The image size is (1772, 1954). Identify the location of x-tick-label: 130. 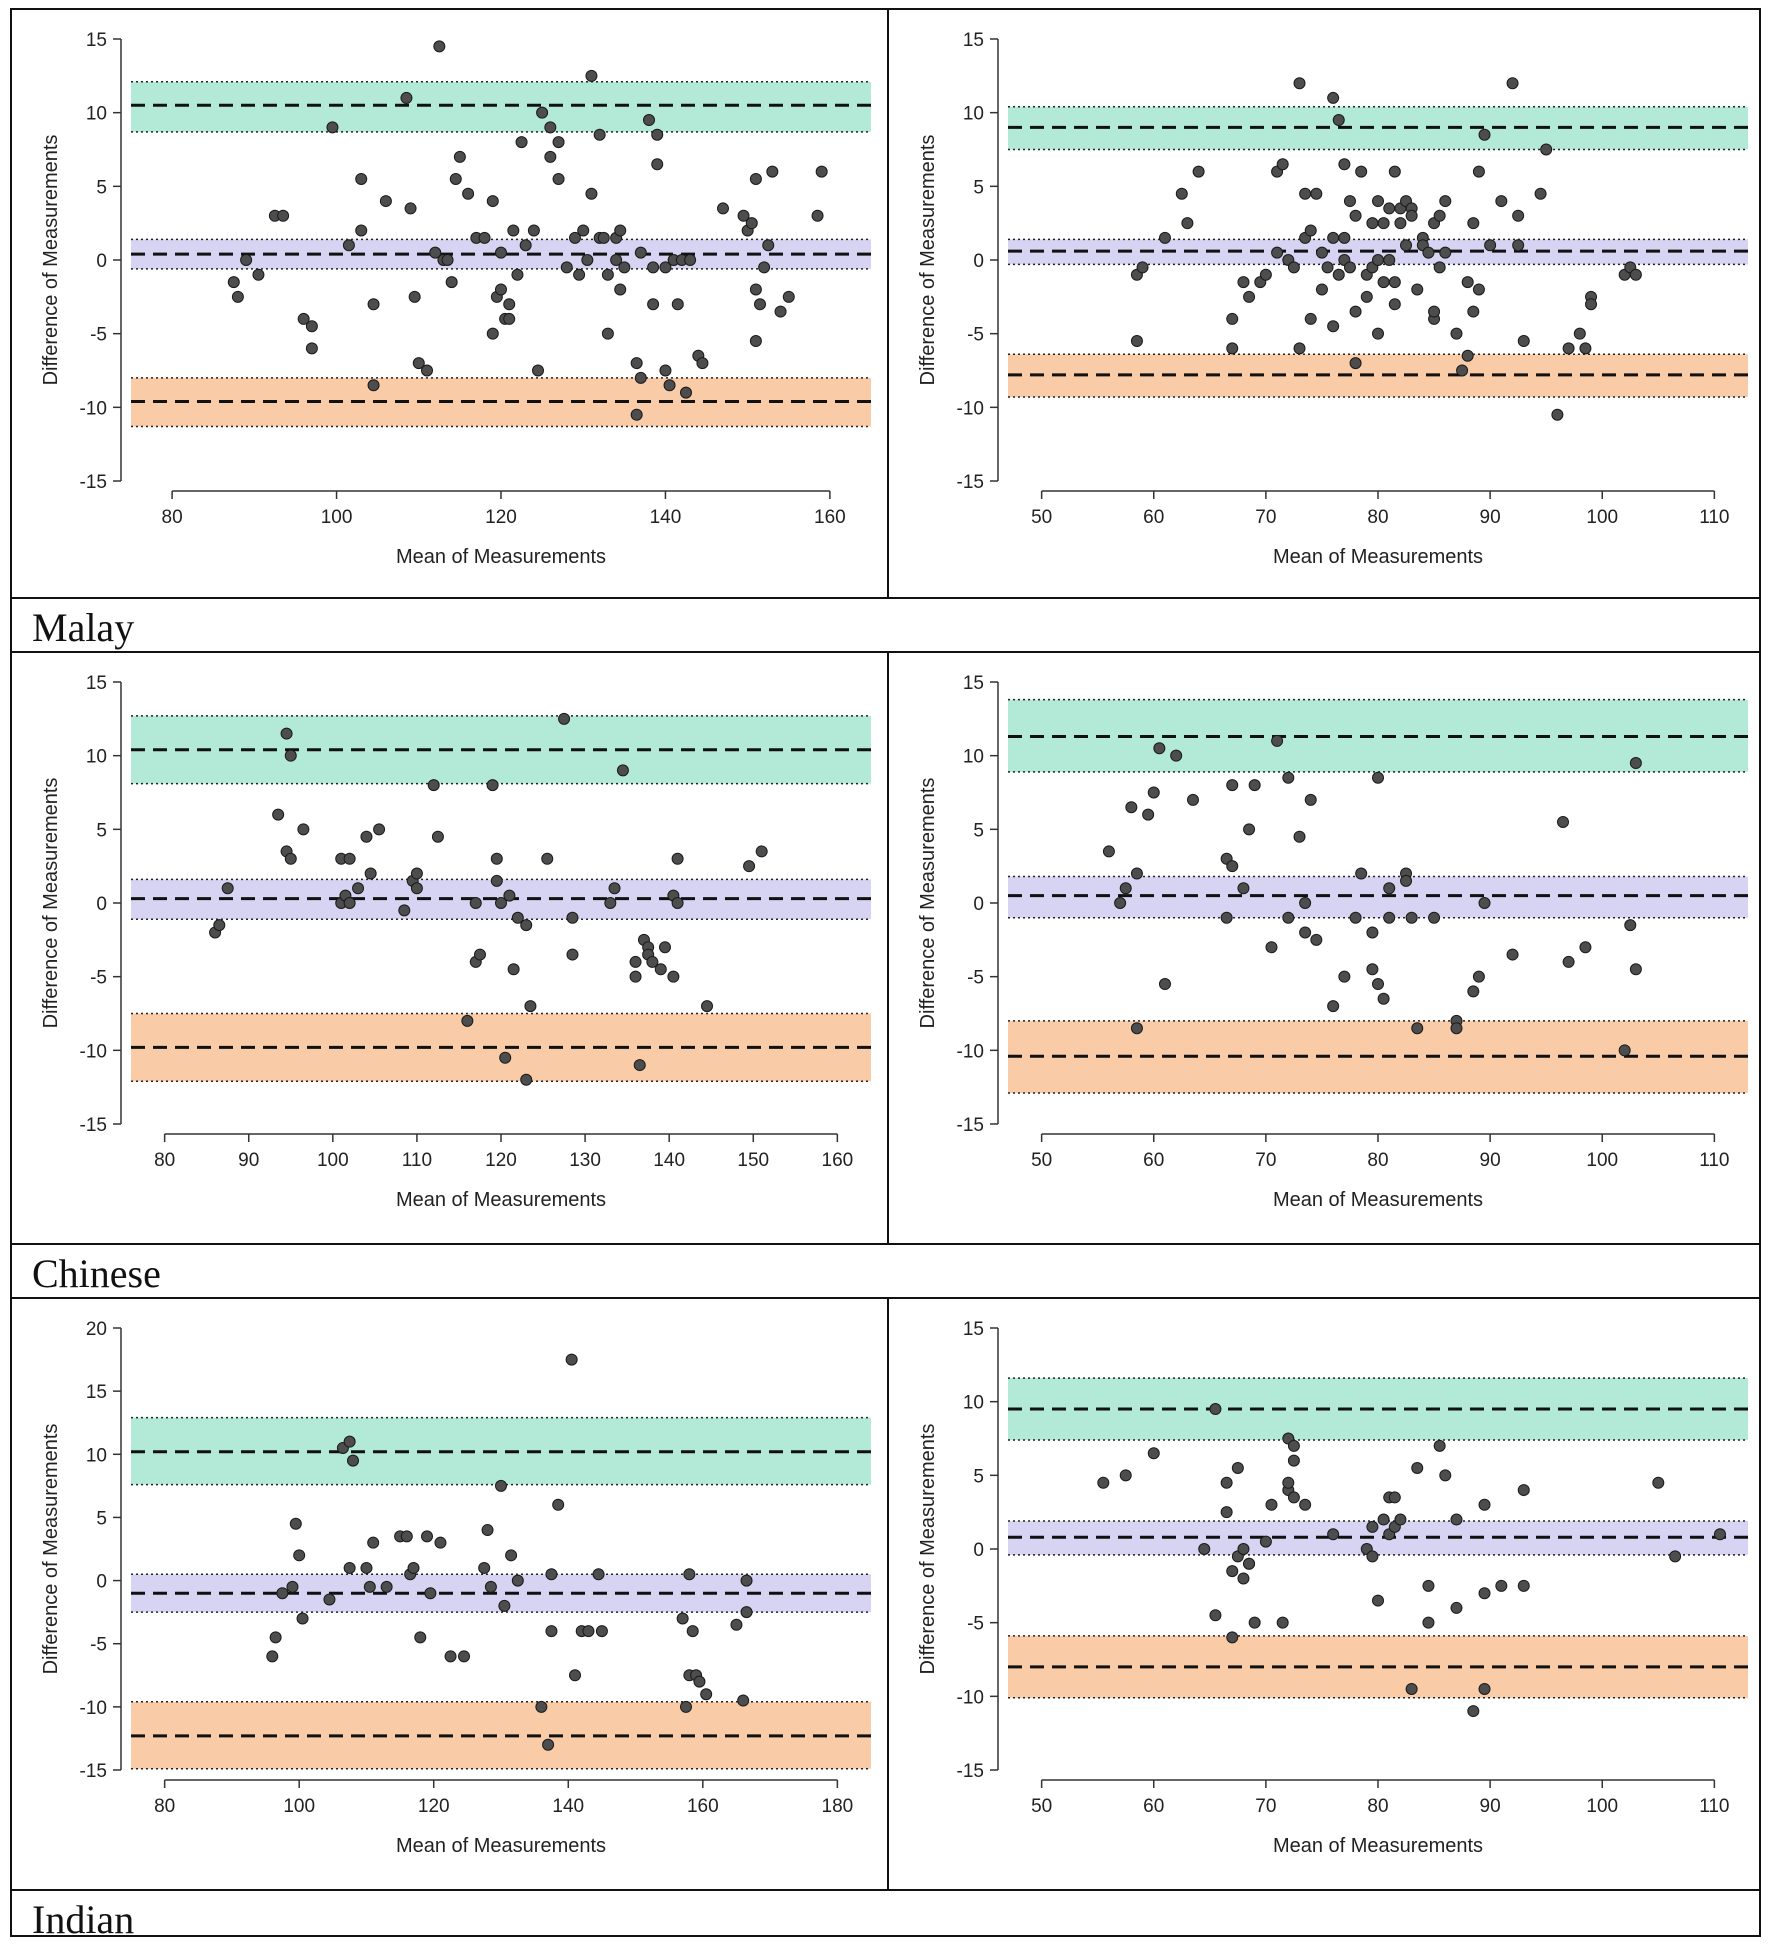
(585, 1160).